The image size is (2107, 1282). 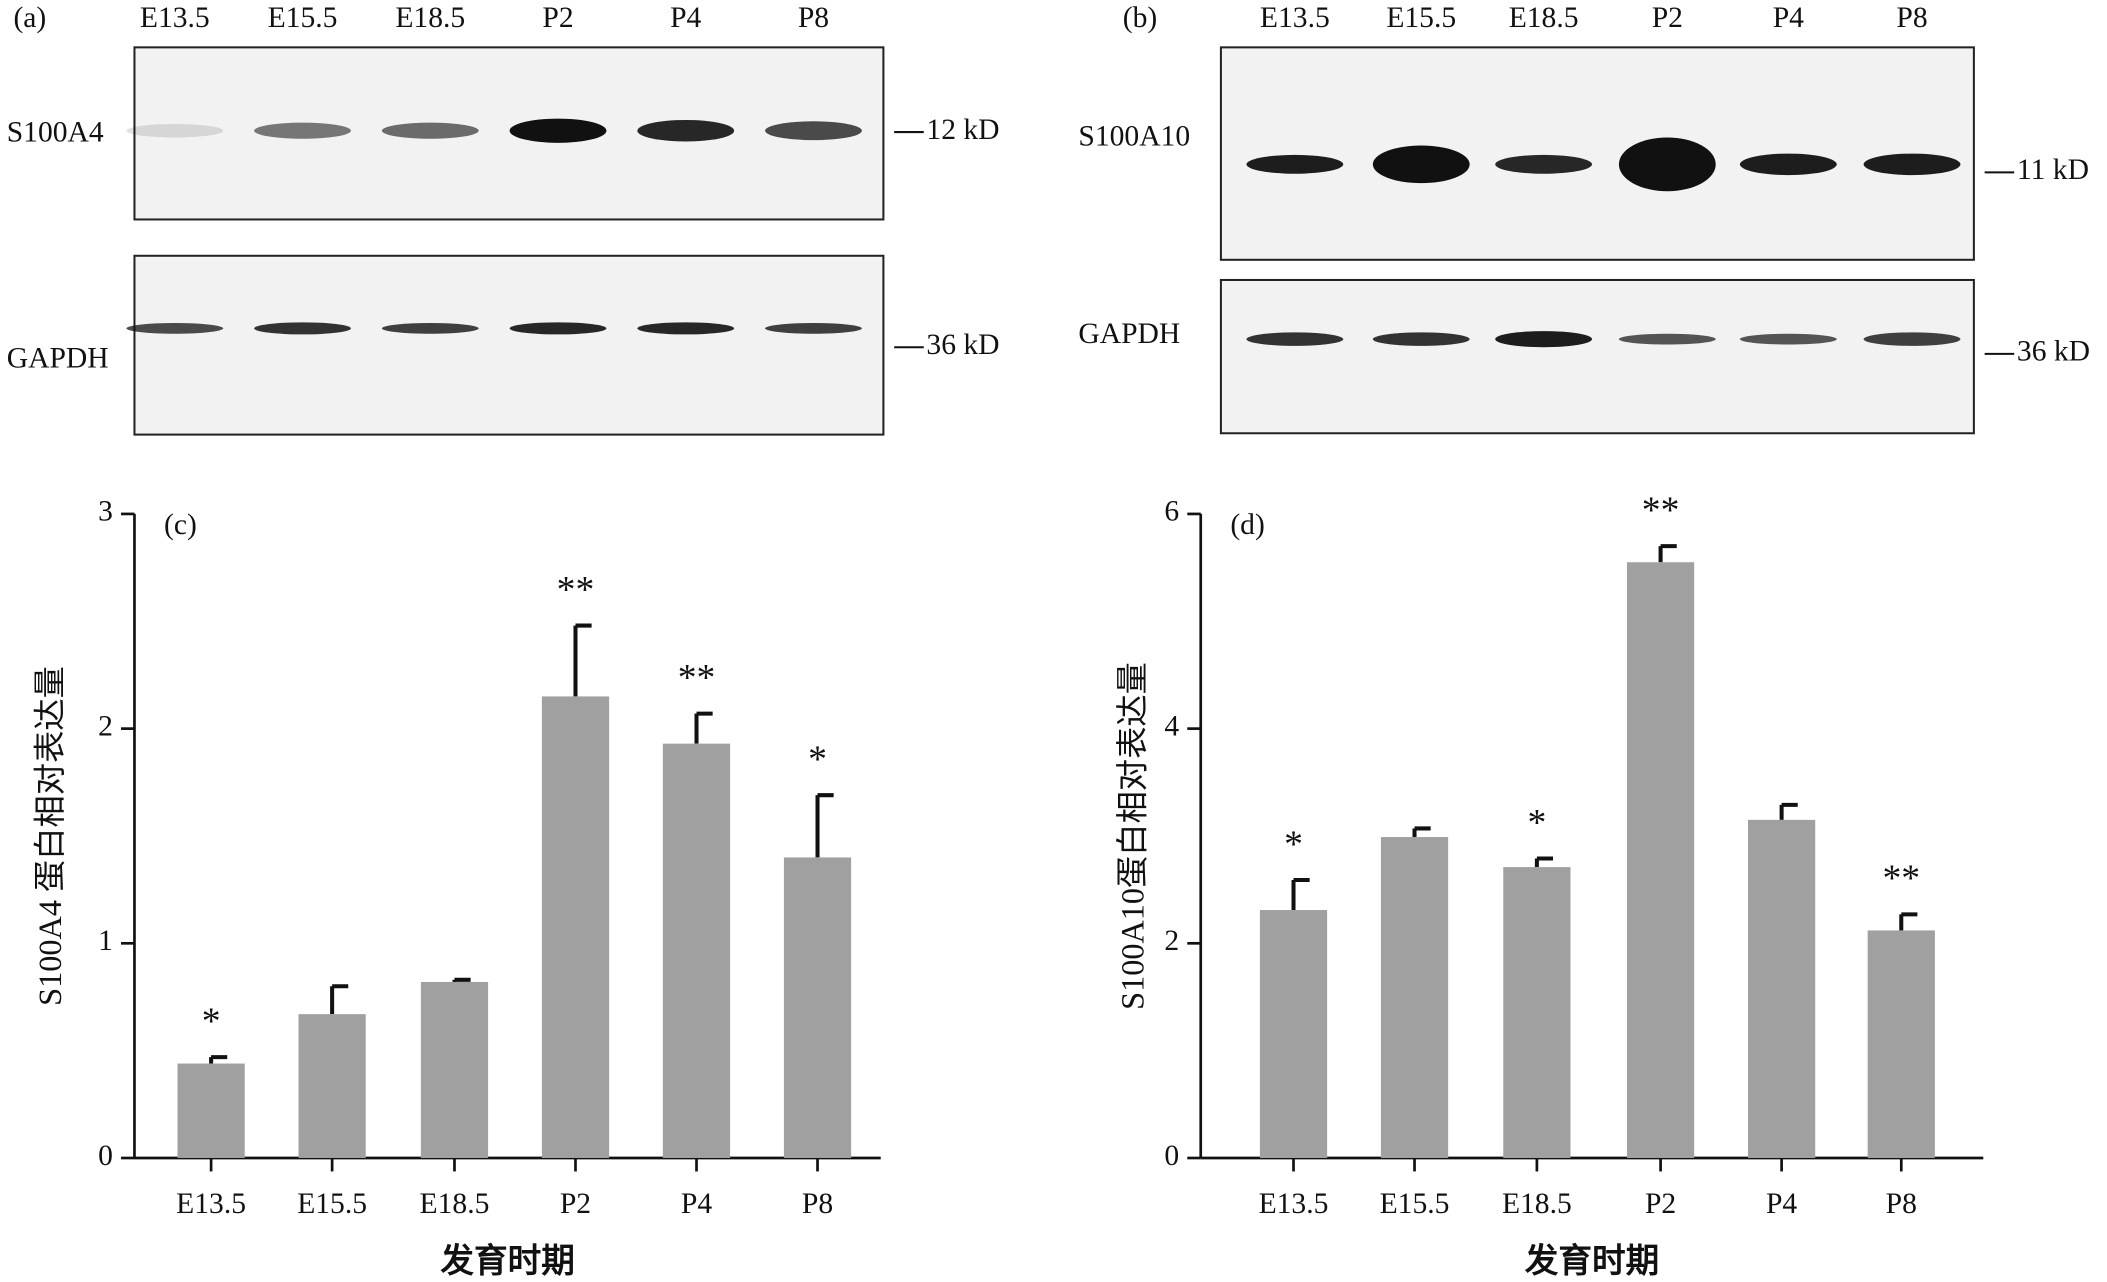 What do you see at coordinates (1134, 137) in the screenshot?
I see `protein-label: S100A10` at bounding box center [1134, 137].